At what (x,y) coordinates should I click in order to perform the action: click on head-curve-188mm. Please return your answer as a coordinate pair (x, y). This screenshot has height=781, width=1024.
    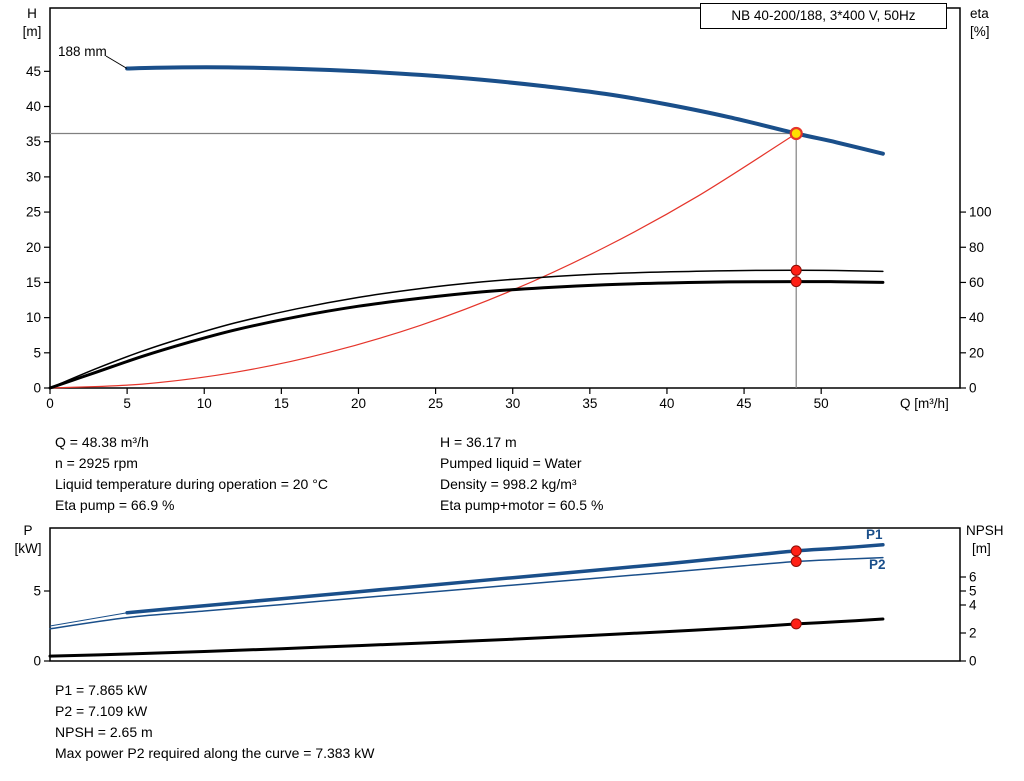
    Looking at the image, I should click on (505, 110).